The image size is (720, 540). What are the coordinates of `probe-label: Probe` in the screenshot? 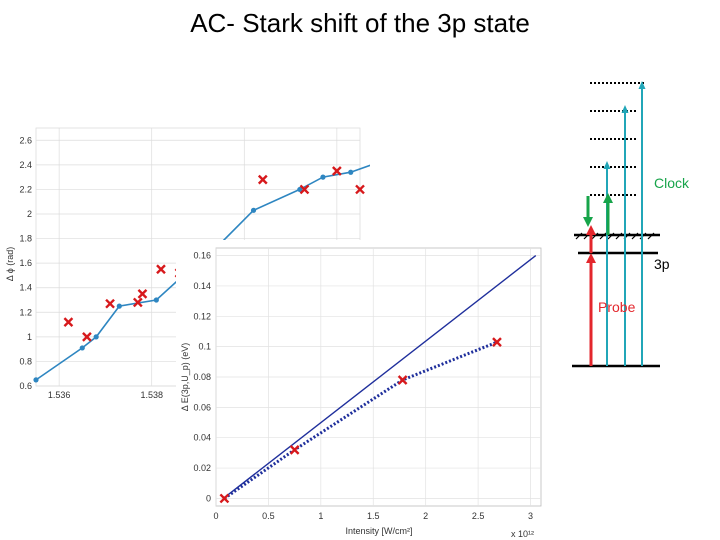 It's located at (617, 307).